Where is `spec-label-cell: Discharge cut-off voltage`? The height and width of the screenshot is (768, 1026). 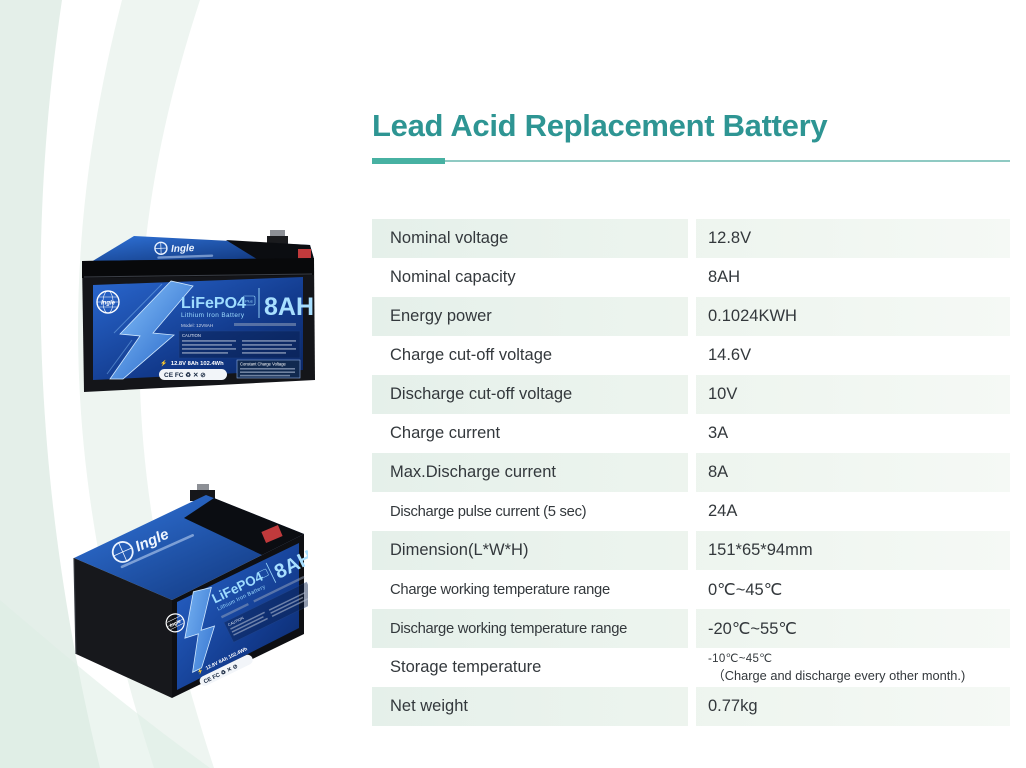
spec-label-cell: Discharge cut-off voltage is located at coordinates (530, 394).